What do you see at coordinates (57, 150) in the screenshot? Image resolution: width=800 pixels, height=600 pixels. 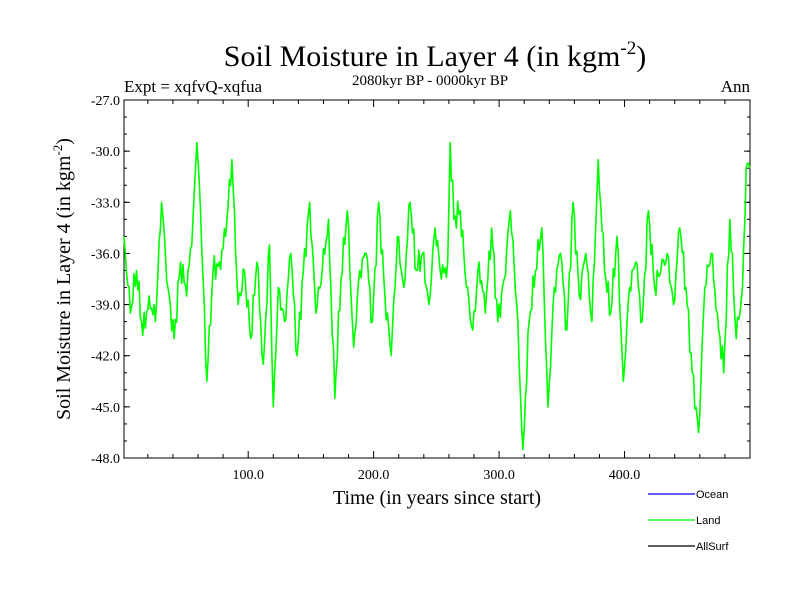 I see `y-axis-label-superscript: -2` at bounding box center [57, 150].